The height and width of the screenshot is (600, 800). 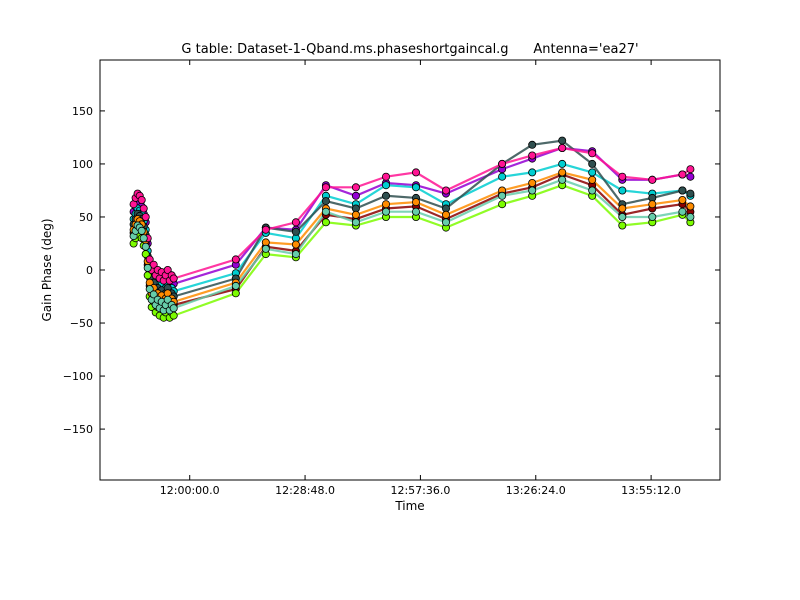 What do you see at coordinates (89, 270) in the screenshot?
I see `y-tick-label: 0` at bounding box center [89, 270].